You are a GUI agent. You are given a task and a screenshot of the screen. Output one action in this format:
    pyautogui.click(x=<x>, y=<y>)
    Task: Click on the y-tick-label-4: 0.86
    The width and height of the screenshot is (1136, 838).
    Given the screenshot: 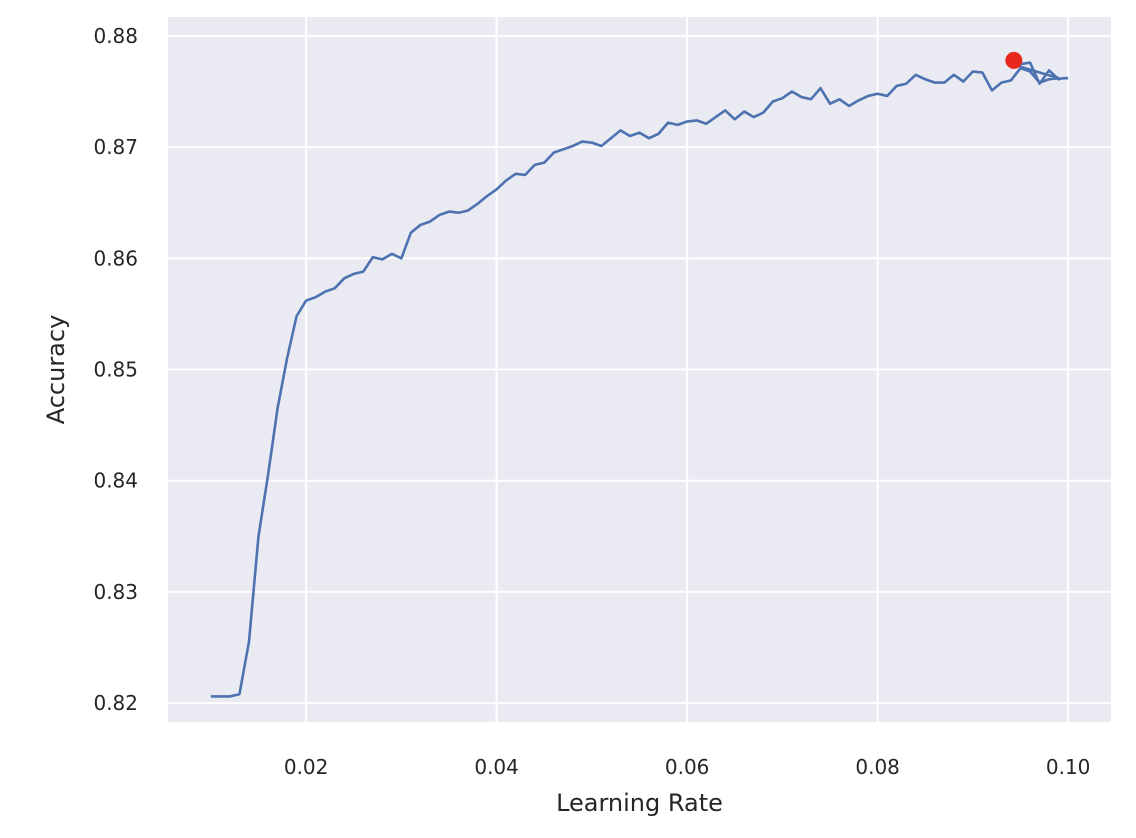 What is the action you would take?
    pyautogui.click(x=115, y=258)
    